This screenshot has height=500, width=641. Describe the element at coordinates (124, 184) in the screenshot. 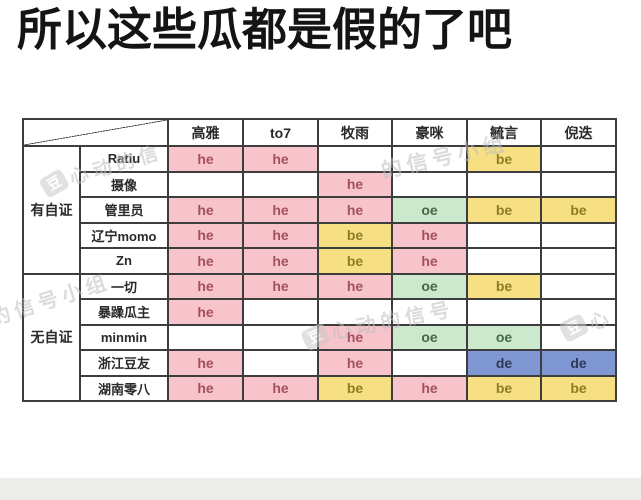

I see `row-label: 摄像` at that location.